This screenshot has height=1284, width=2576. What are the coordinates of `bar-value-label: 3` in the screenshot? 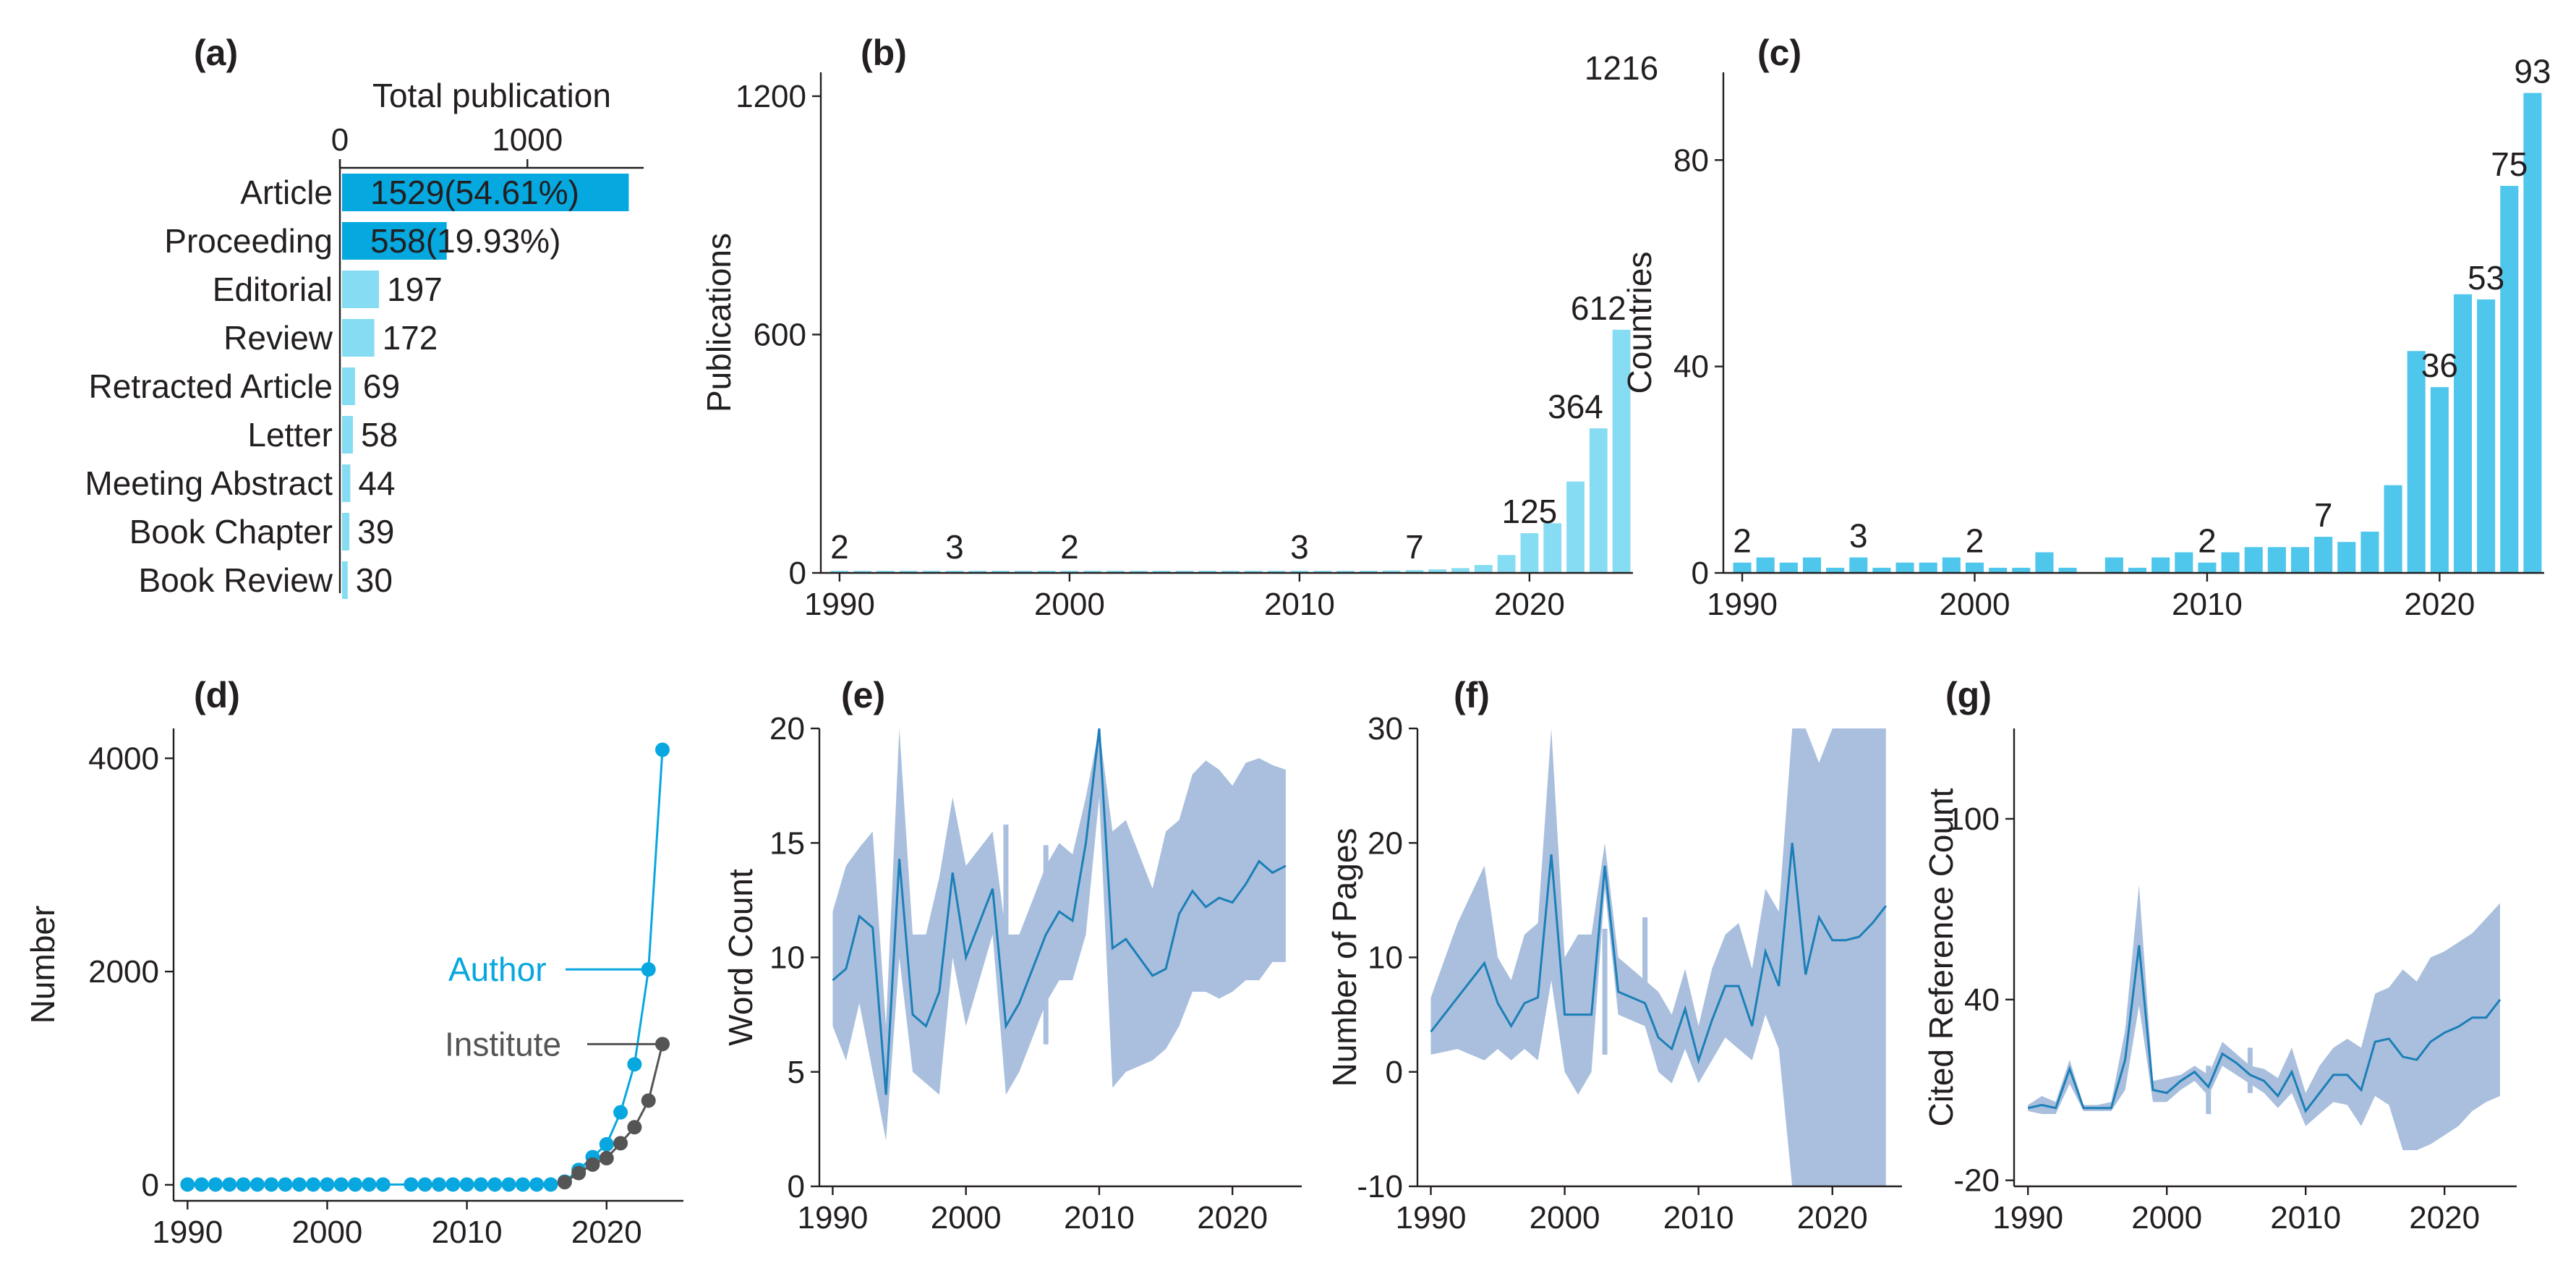 It's located at (1299, 547).